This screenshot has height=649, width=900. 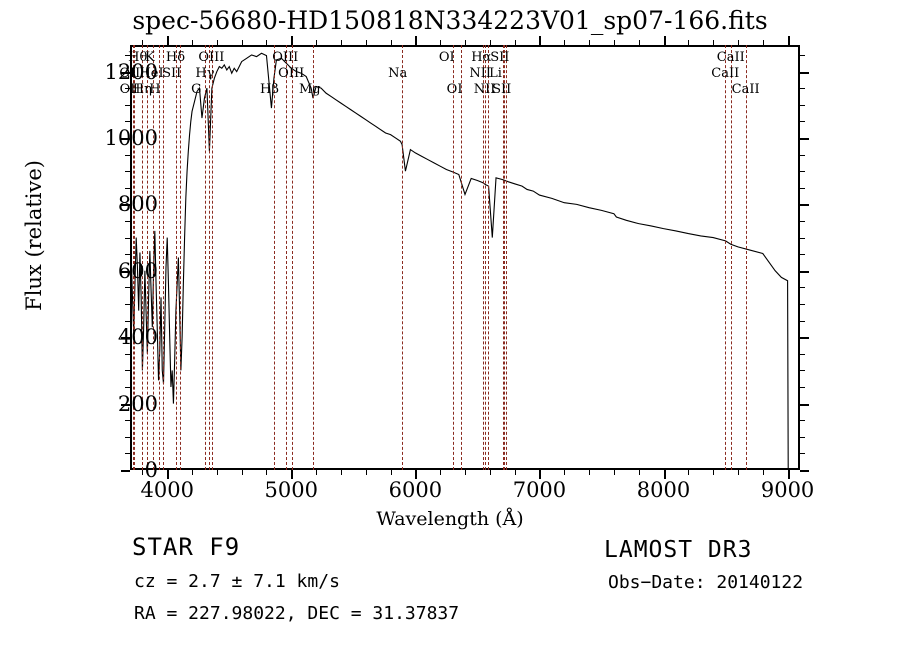 I want to click on line-label-oi: OI, so click(x=446, y=57).